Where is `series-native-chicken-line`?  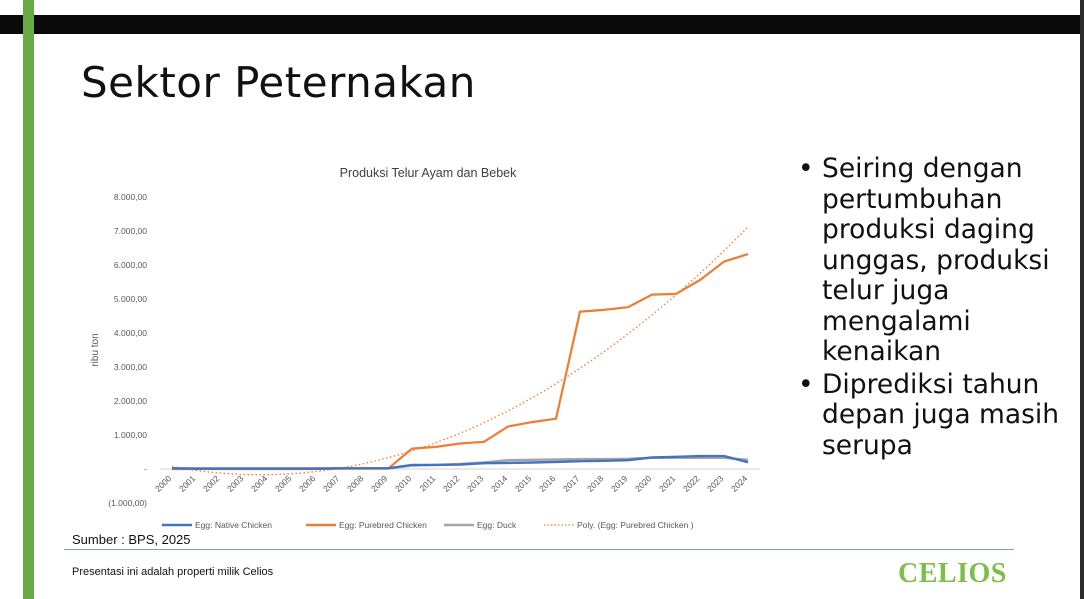
series-native-chicken-line is located at coordinates (460, 462).